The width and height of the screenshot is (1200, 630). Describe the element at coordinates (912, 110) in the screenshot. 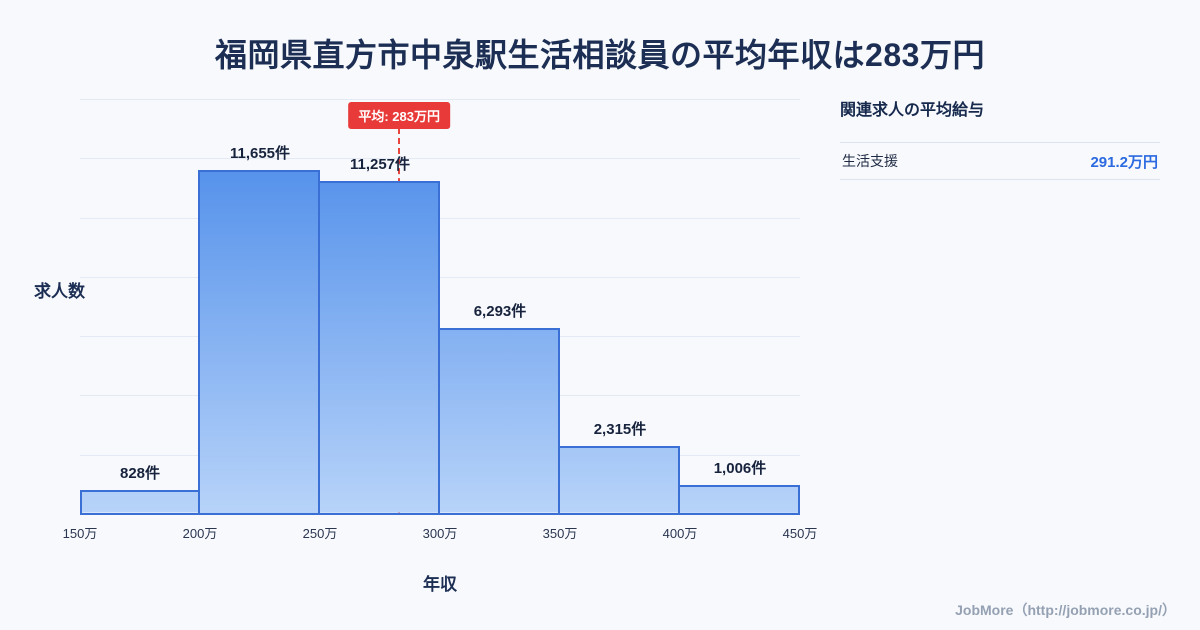

I see `side-panel-heading: 関連求人の平均給与` at that location.